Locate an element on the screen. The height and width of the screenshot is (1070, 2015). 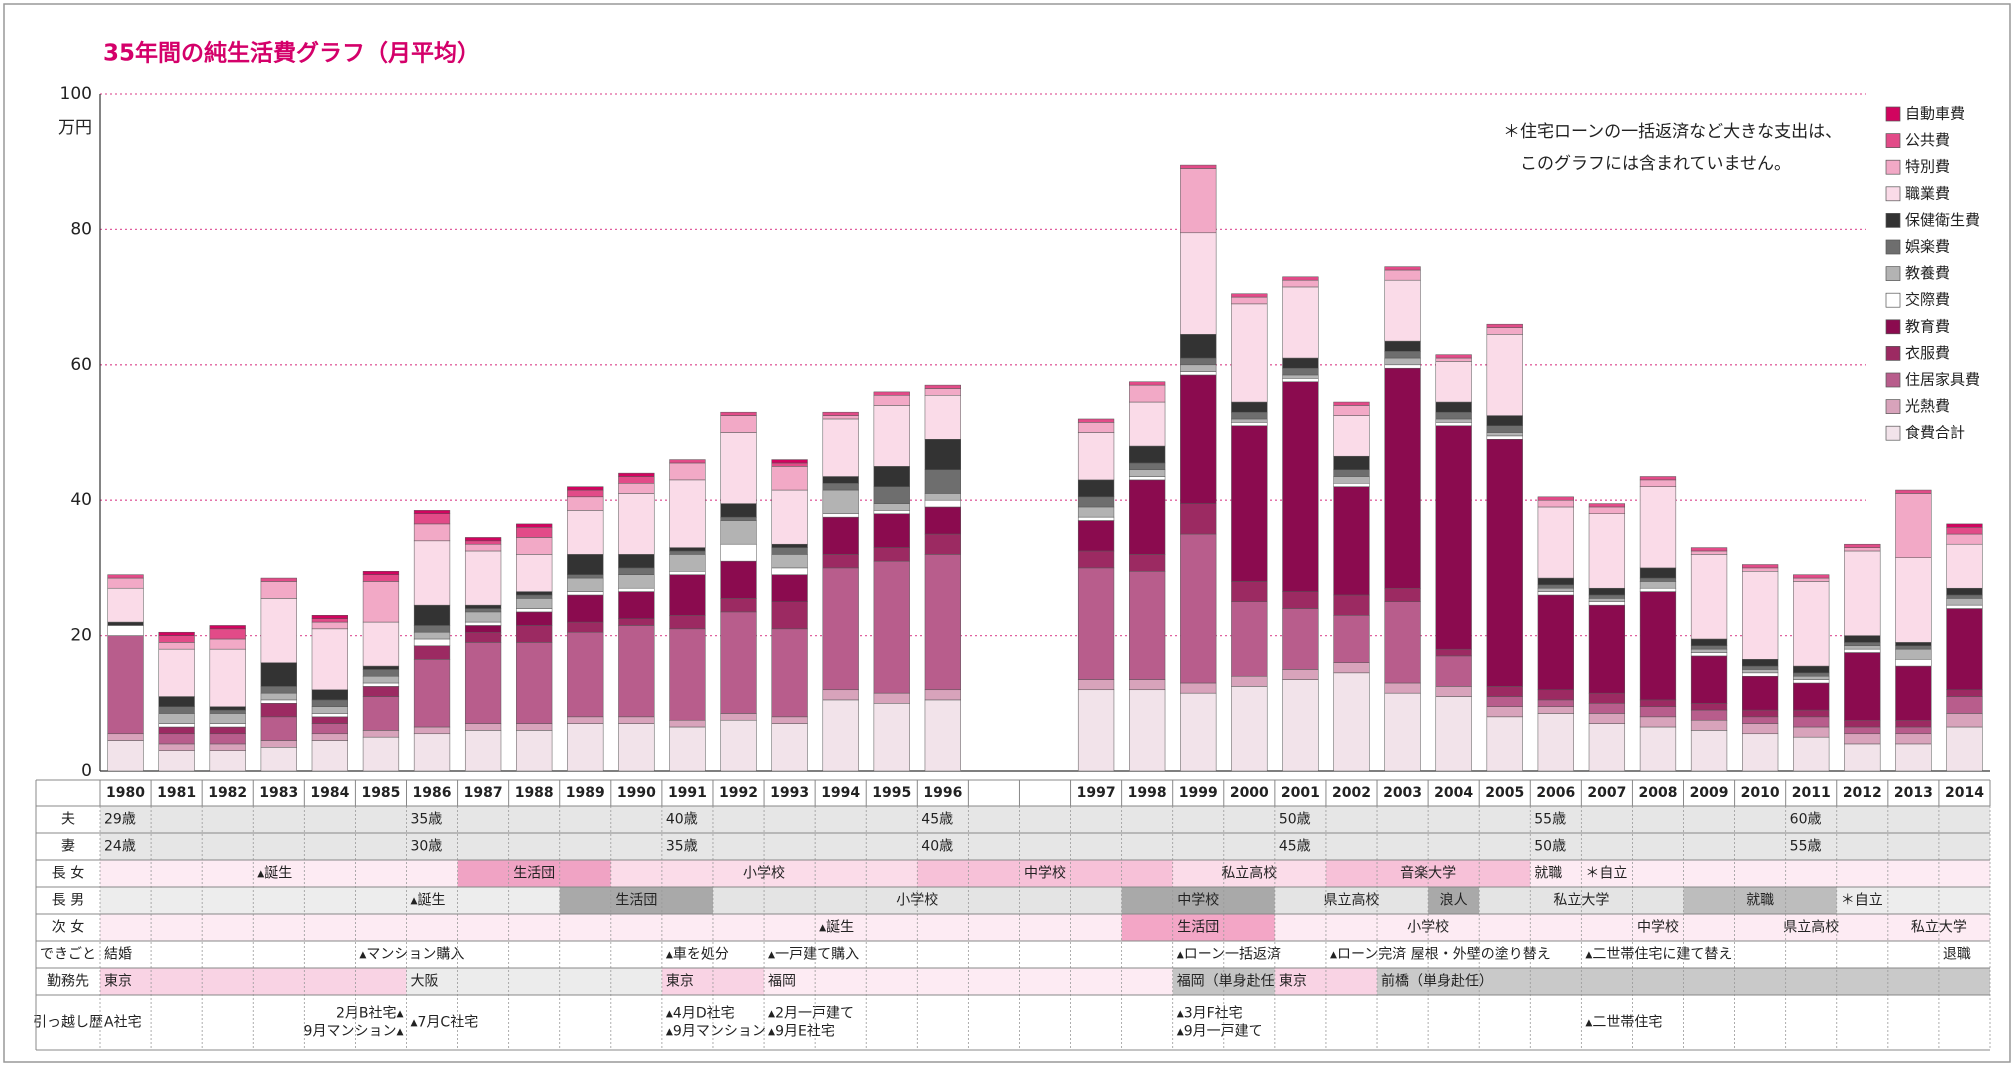
y-tick-label: 20 is located at coordinates (81, 636).